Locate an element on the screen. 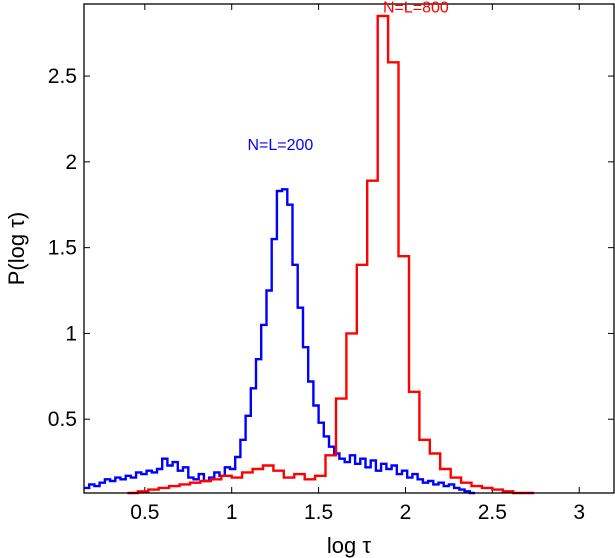 This screenshot has height=558, width=615. x-tick-label: 1.5 is located at coordinates (318, 512).